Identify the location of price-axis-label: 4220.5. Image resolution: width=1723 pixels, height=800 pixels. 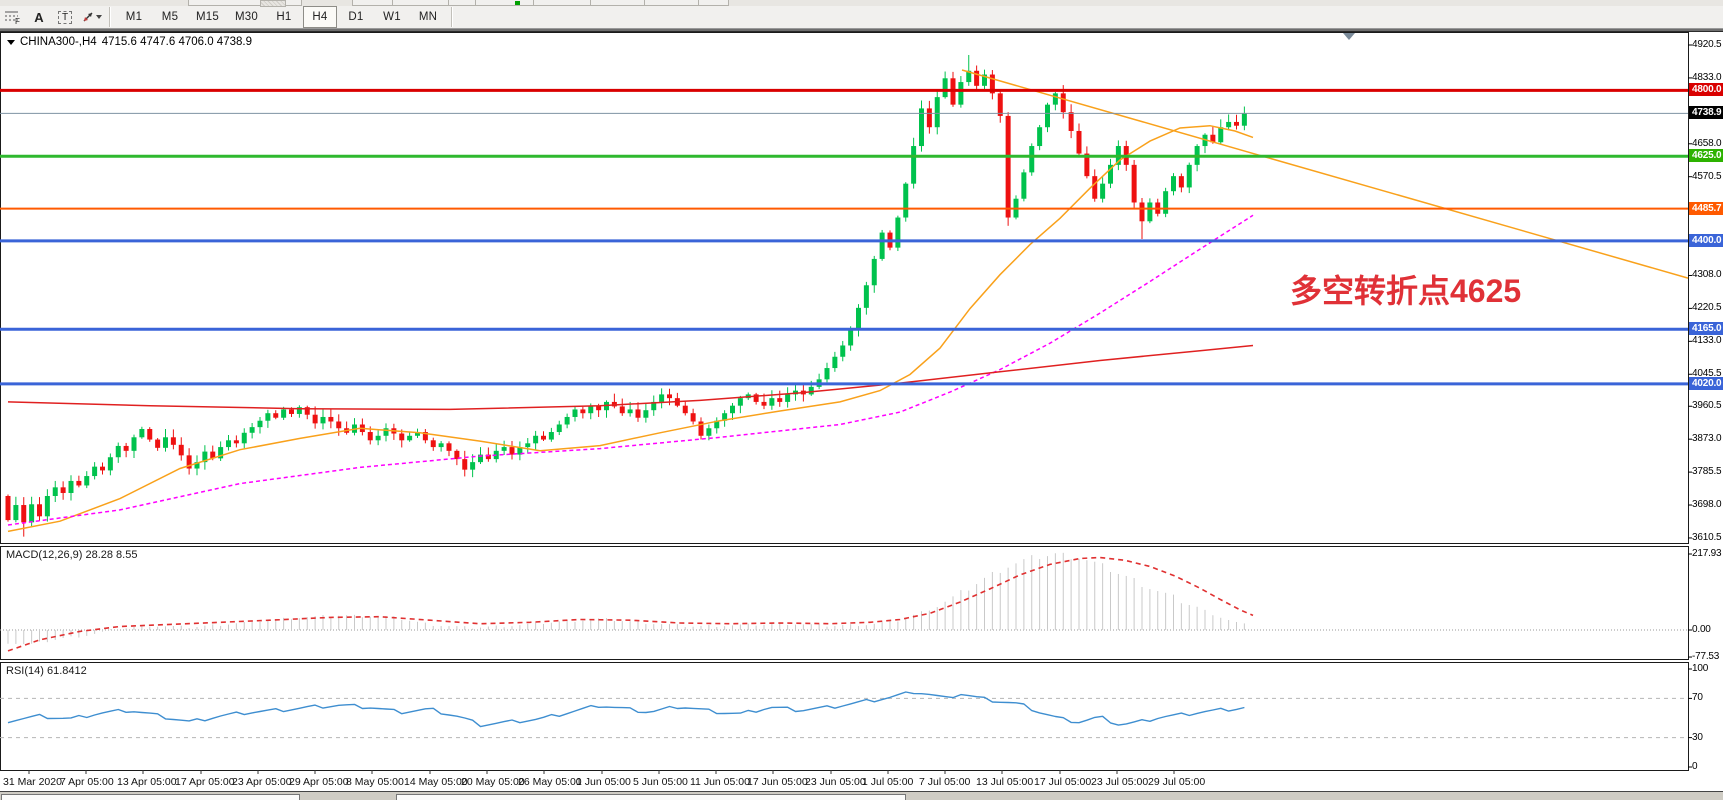
(1707, 307).